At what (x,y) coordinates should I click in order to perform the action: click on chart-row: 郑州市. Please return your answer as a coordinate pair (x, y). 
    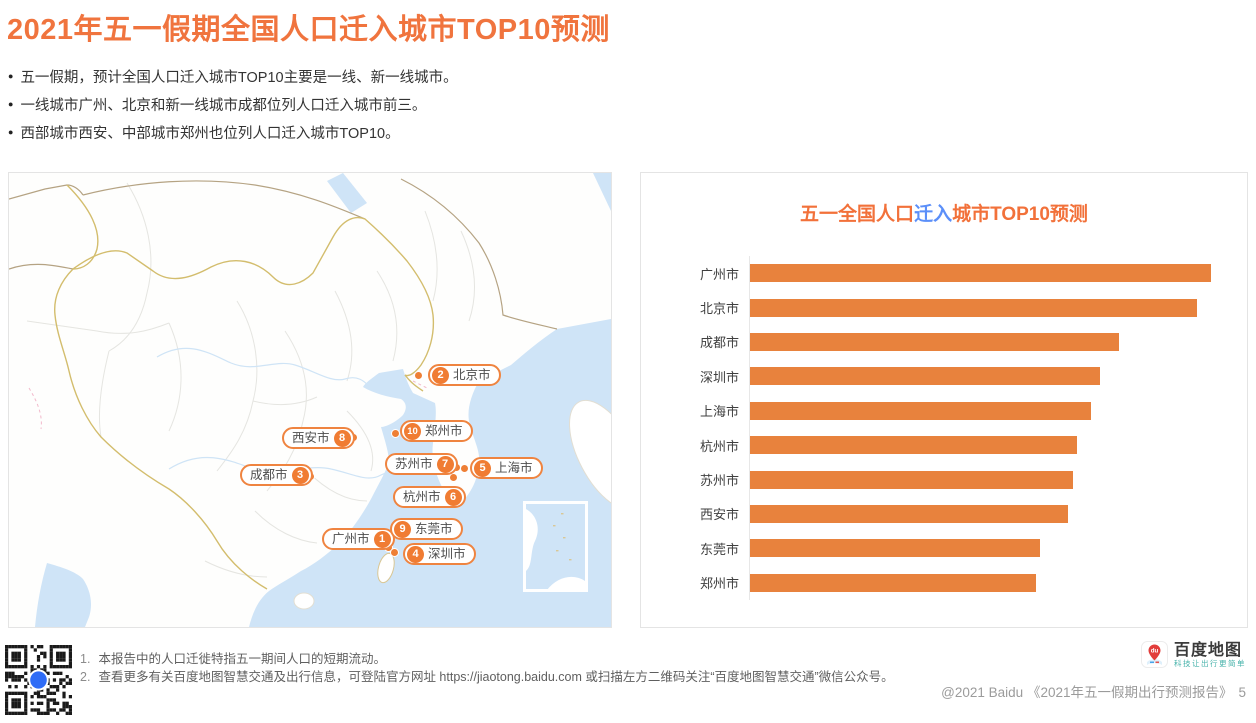
    Looking at the image, I should click on (944, 582).